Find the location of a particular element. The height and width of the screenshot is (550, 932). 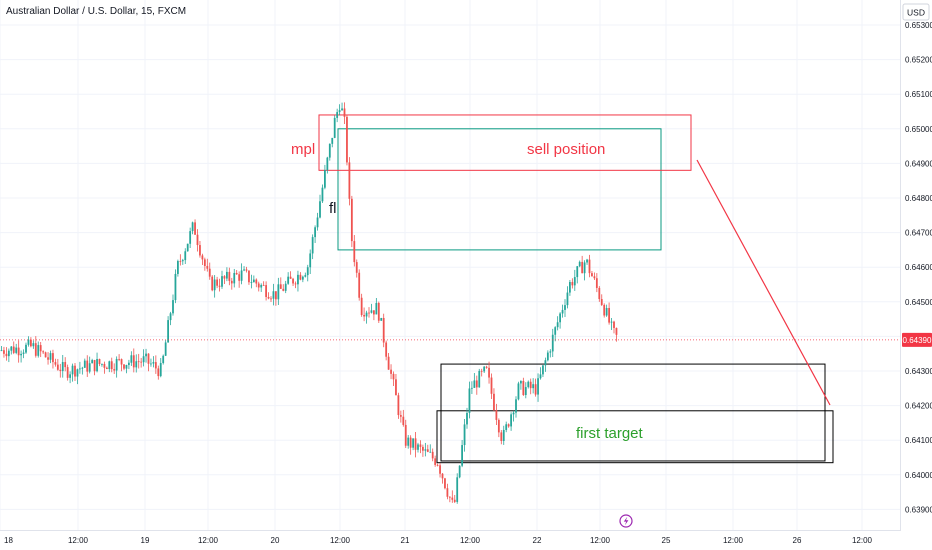

first-target-box-outer is located at coordinates (633, 412).